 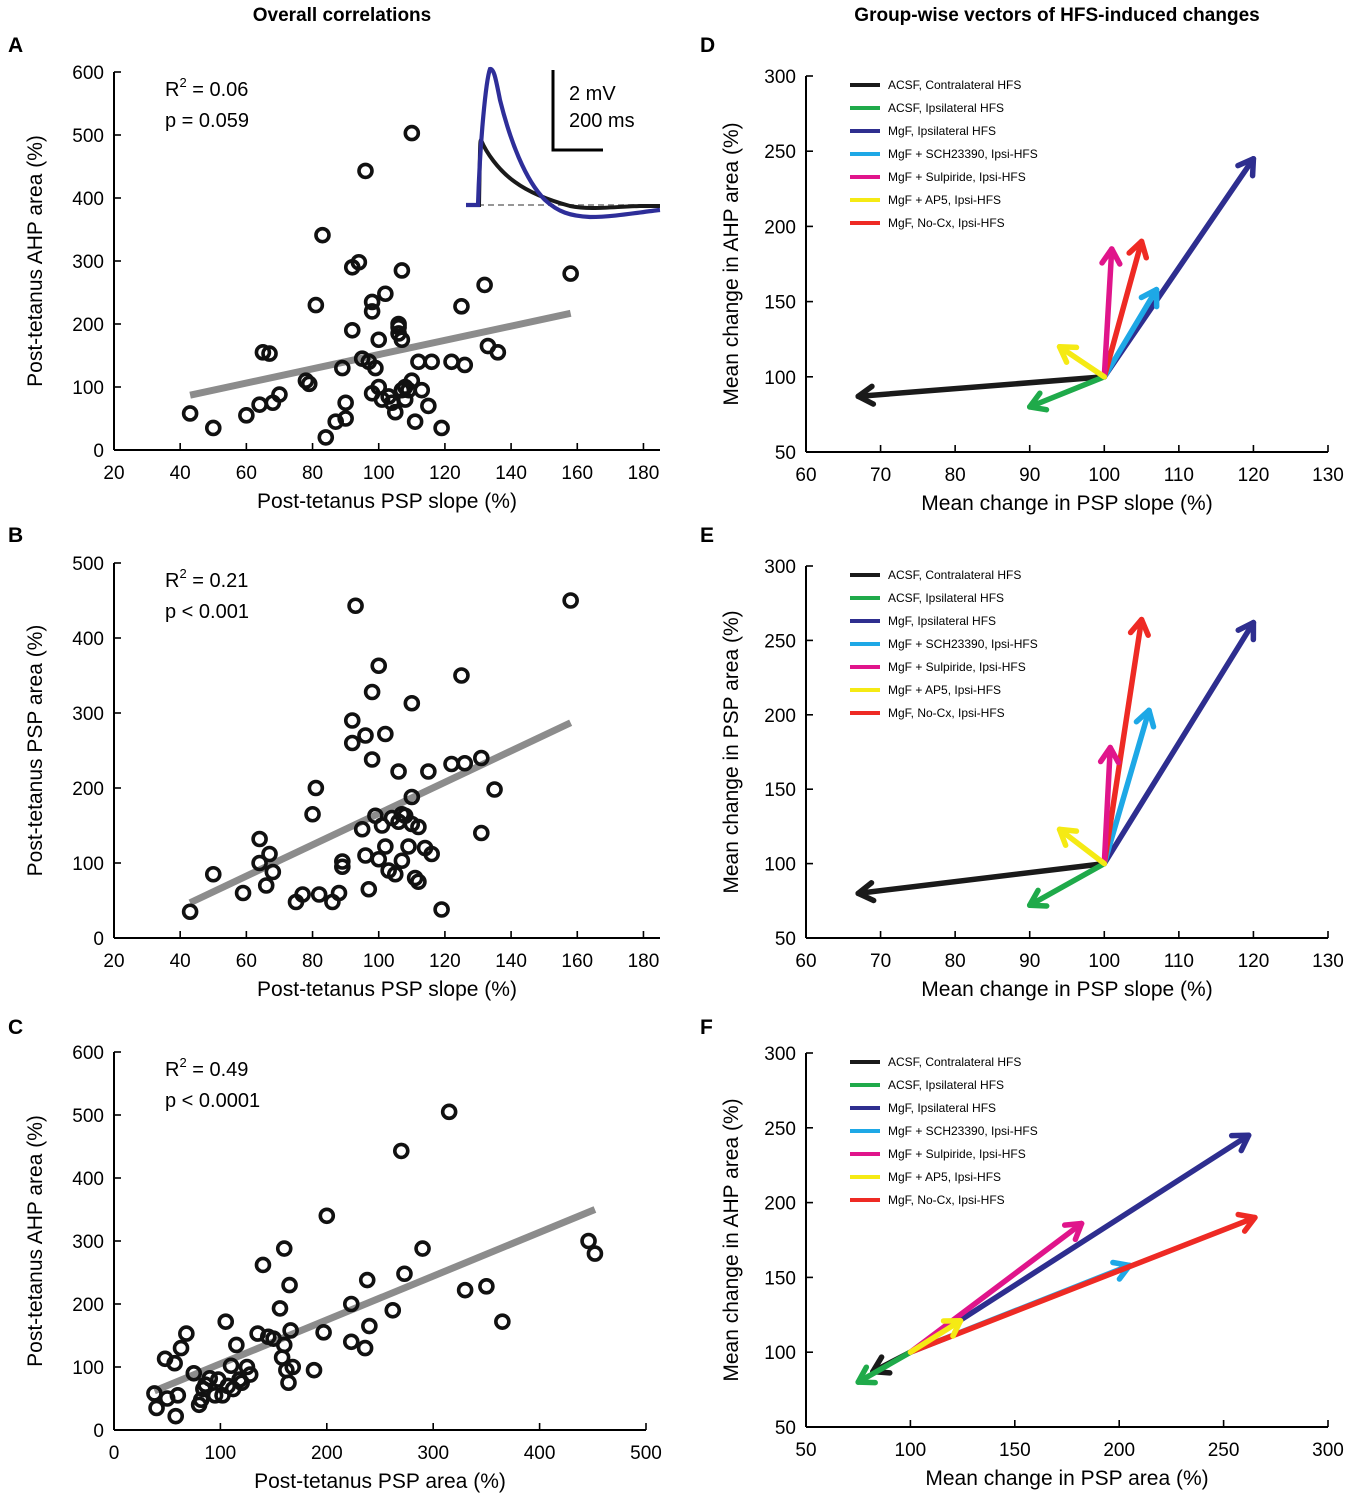 I want to click on x-tick-label: 400, so click(x=540, y=1453).